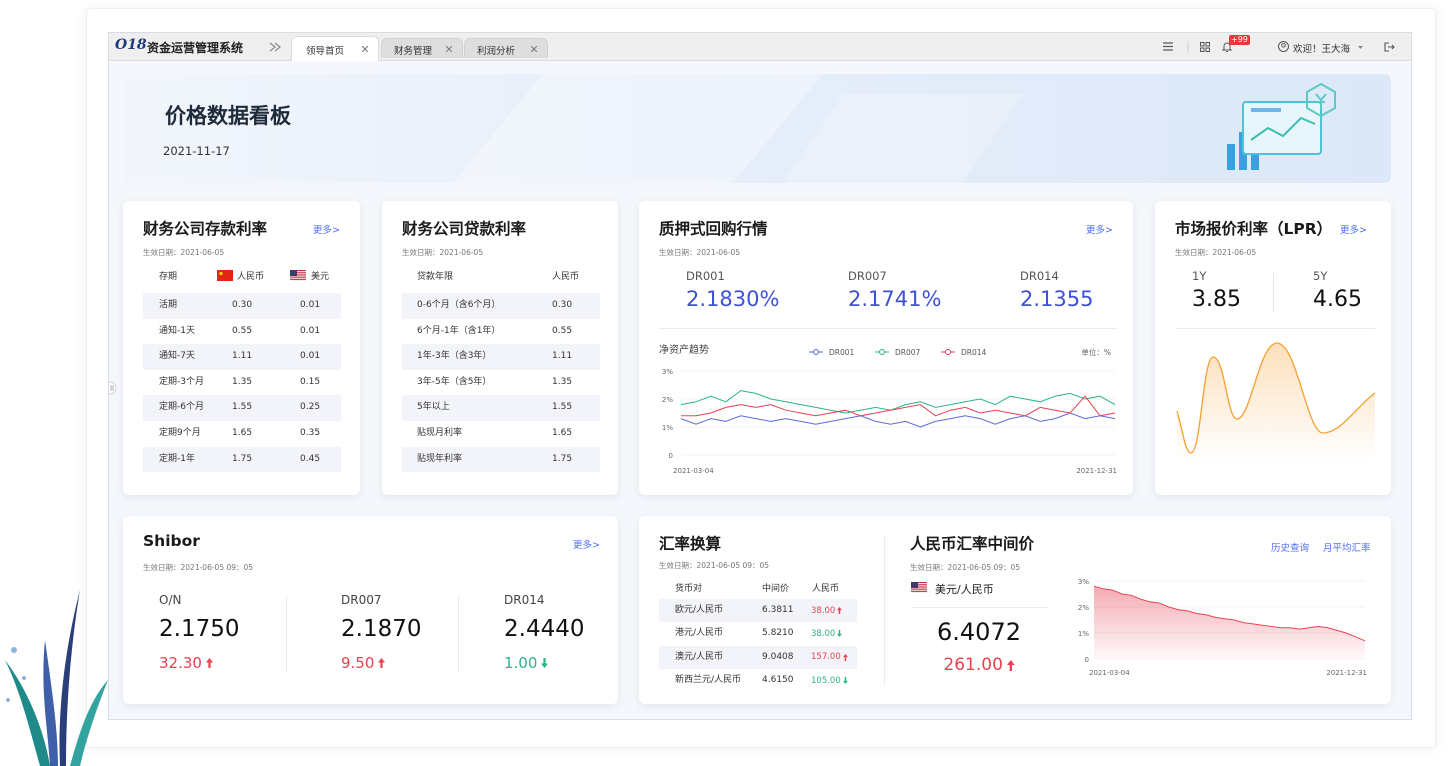 Image resolution: width=1451 pixels, height=766 pixels. Describe the element at coordinates (1276, 398) in the screenshot. I see `wave-line` at that location.